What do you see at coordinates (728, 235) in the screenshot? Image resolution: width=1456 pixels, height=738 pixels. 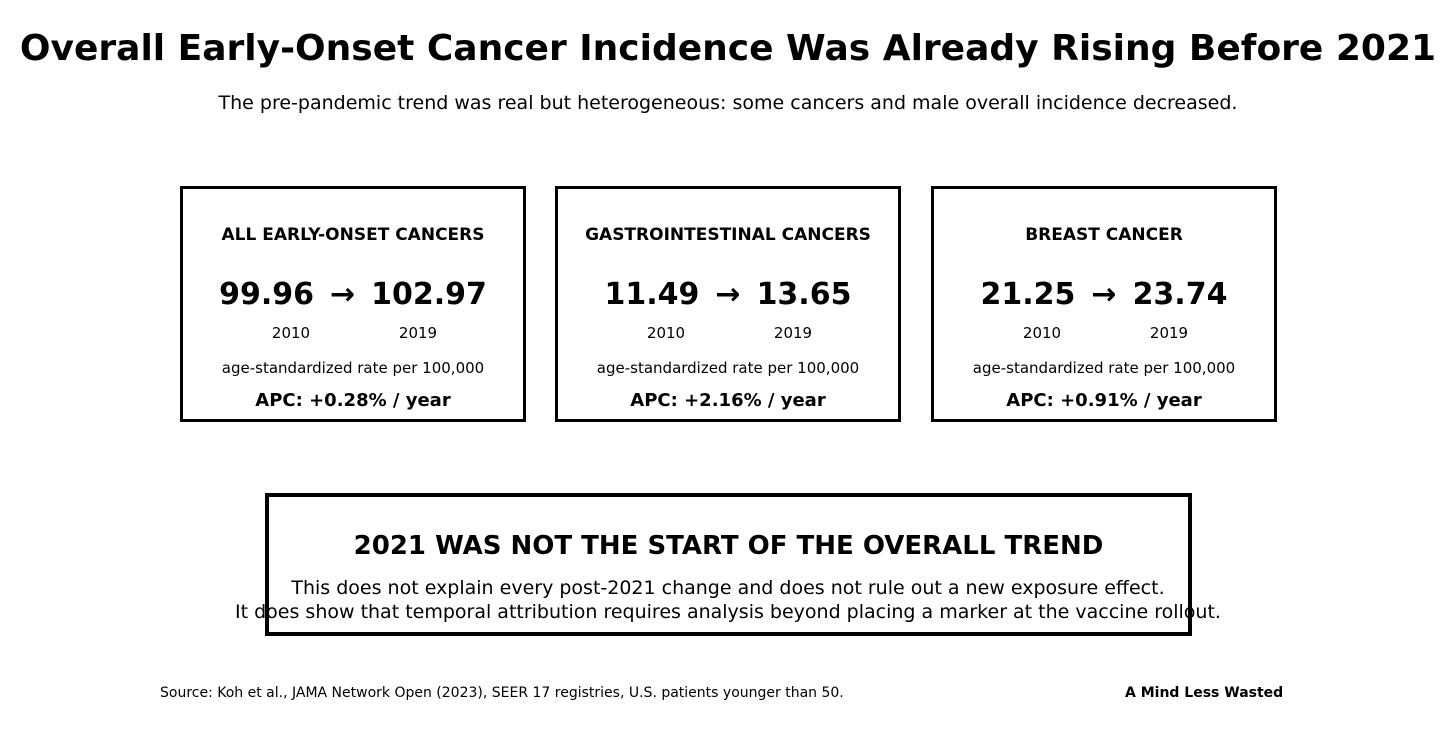 I see `card-heading: GASTROINTESTINAL CANCERS` at bounding box center [728, 235].